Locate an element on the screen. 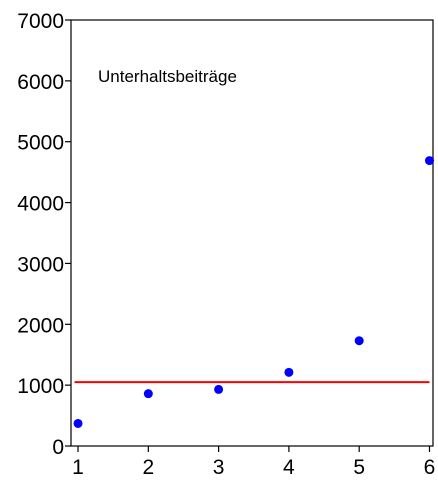 The height and width of the screenshot is (481, 438). y-tick-label: 5000 is located at coordinates (40, 143).